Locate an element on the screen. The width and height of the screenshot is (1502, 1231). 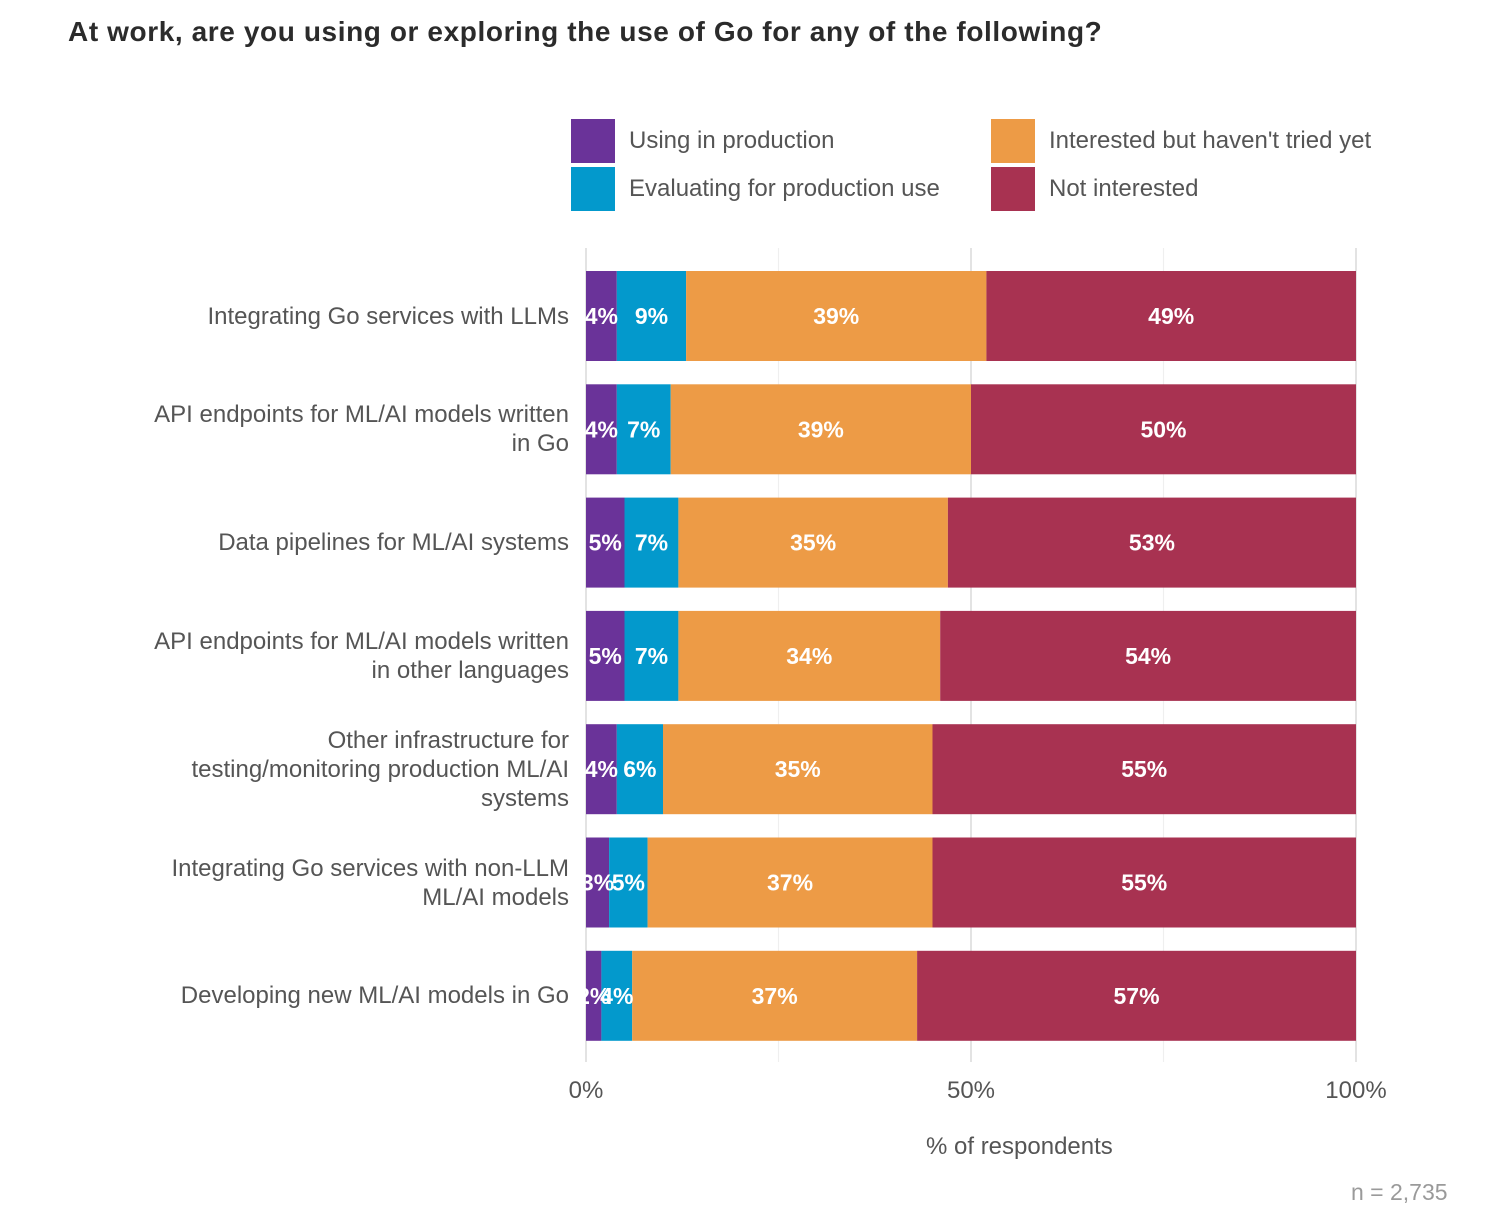
bar-segment-row2-series0 is located at coordinates (605, 542).